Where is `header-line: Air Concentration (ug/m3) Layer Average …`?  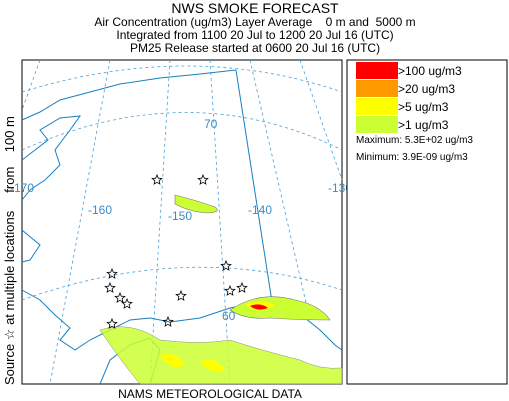
header-line: Air Concentration (ug/m3) Layer Average … is located at coordinates (254, 22).